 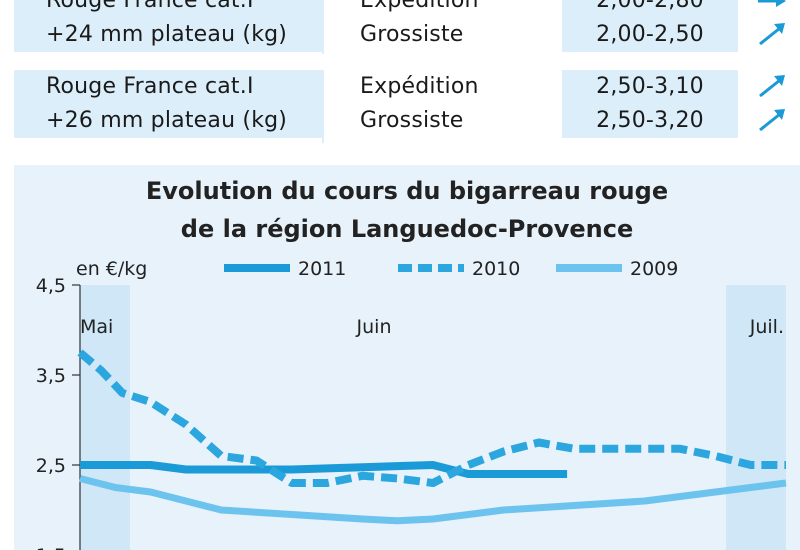 What do you see at coordinates (650, 6) in the screenshot?
I see `price-shipping: 2,00-2,80` at bounding box center [650, 6].